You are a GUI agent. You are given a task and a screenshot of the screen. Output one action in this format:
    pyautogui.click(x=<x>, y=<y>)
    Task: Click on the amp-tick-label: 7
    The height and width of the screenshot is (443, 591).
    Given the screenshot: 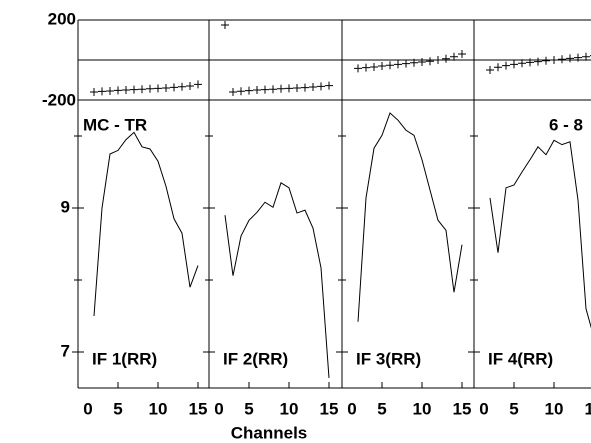 What is the action you would take?
    pyautogui.click(x=65, y=350)
    